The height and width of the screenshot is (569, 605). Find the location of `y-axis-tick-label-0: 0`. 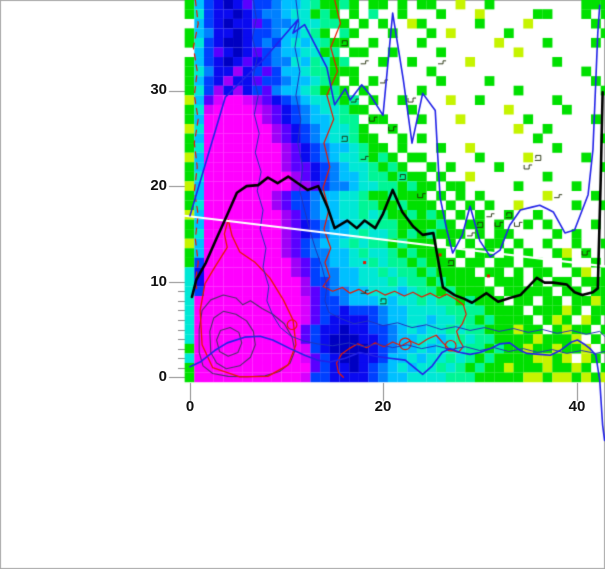

y-axis-tick-label-0: 0 is located at coordinates (162, 376).